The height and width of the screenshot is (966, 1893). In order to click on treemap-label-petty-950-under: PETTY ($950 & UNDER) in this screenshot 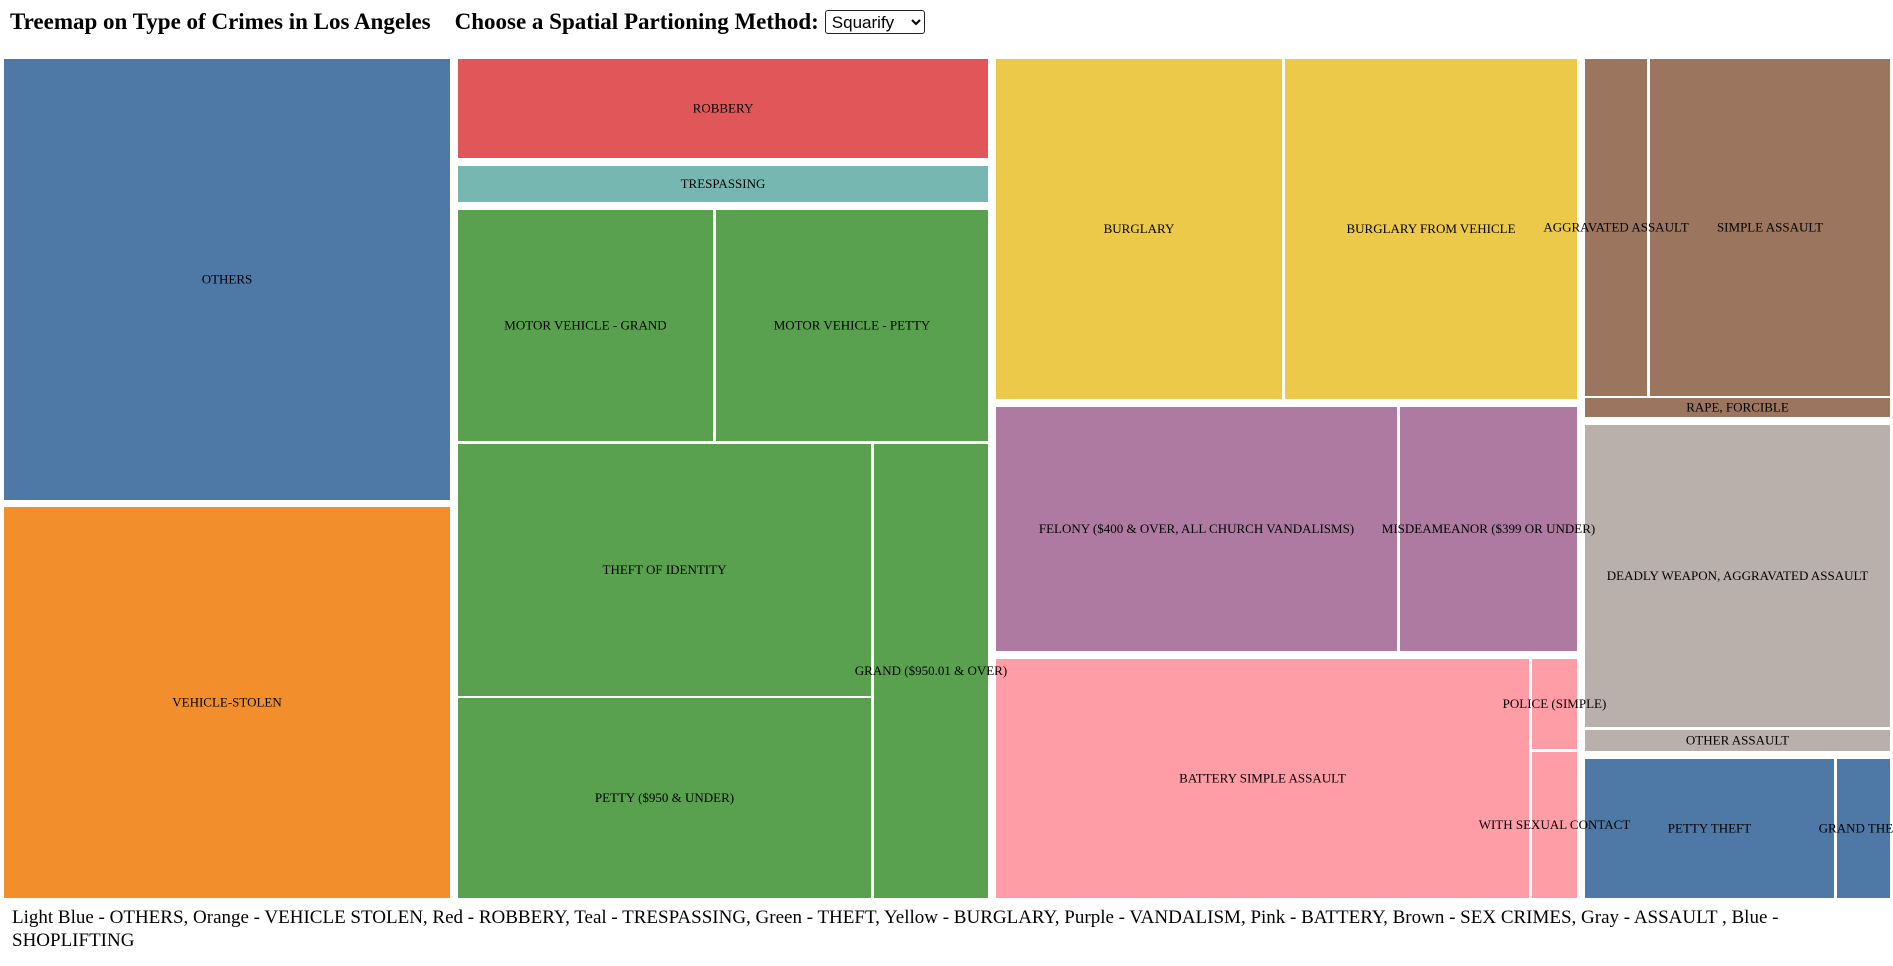, I will do `click(664, 797)`.